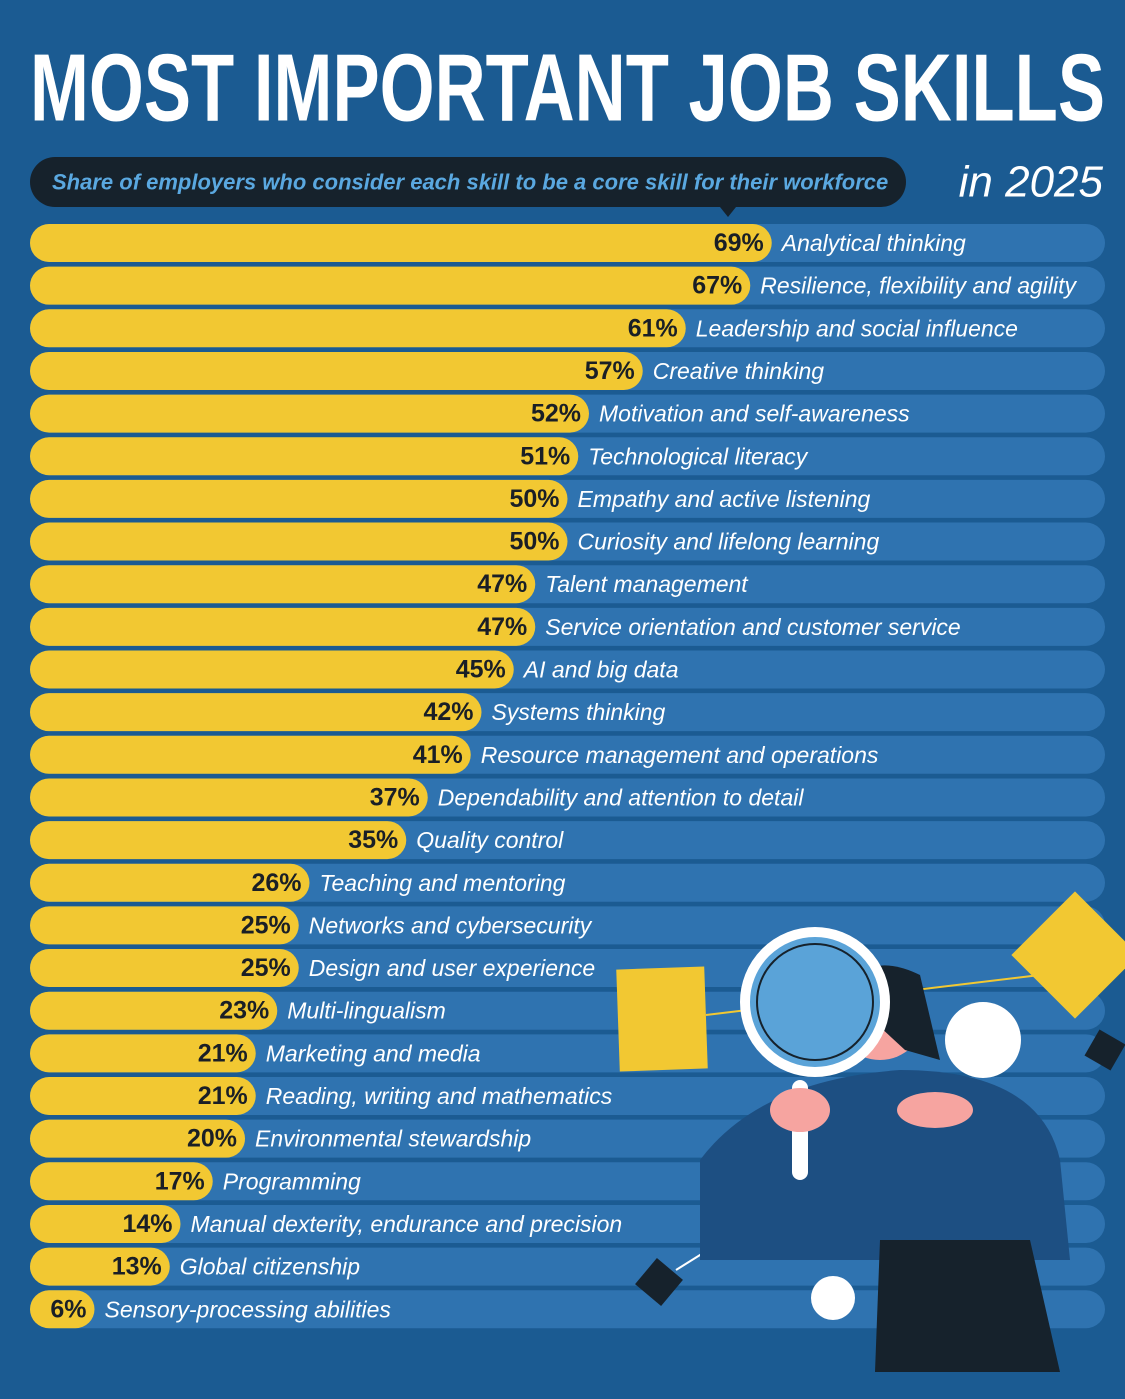 The image size is (1125, 1399). I want to click on category-label: Marketing and media, so click(373, 1053).